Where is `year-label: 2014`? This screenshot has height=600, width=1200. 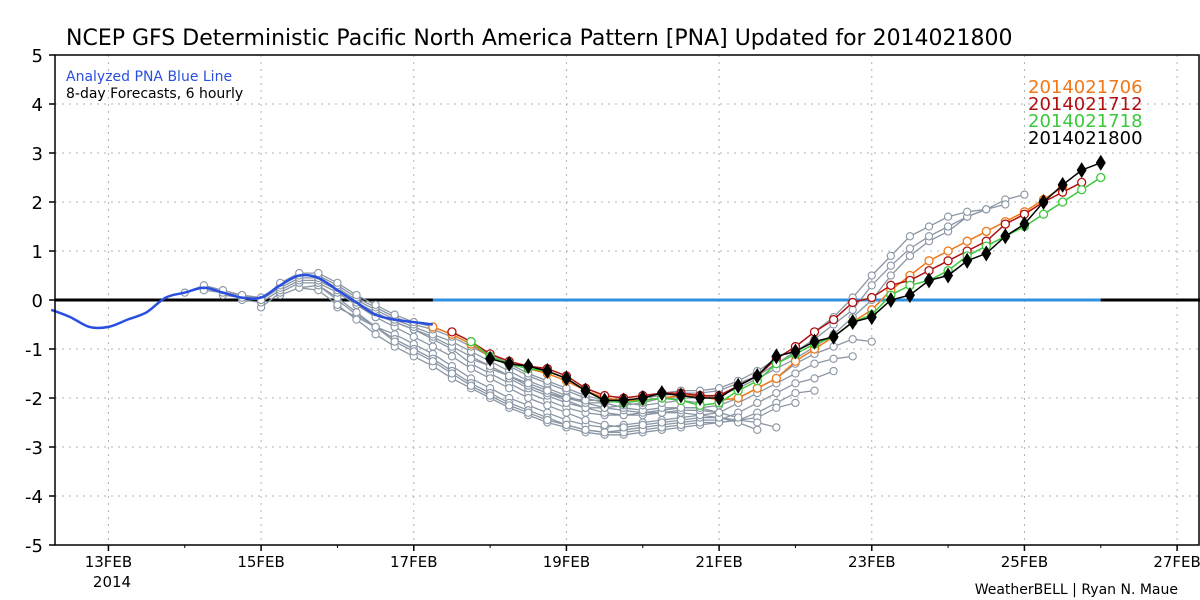 year-label: 2014 is located at coordinates (112, 582).